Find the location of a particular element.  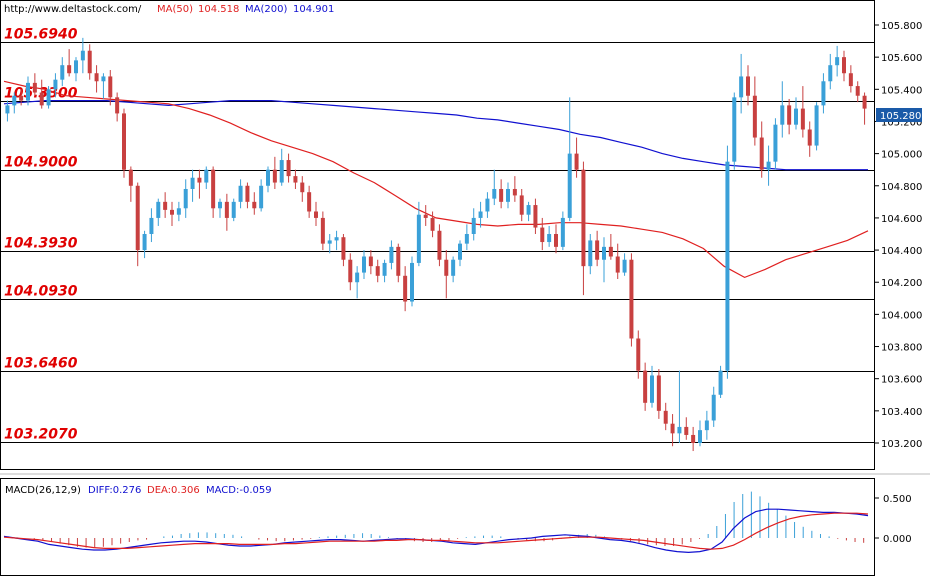

macd-dea: DEA:0.306 is located at coordinates (173, 490).